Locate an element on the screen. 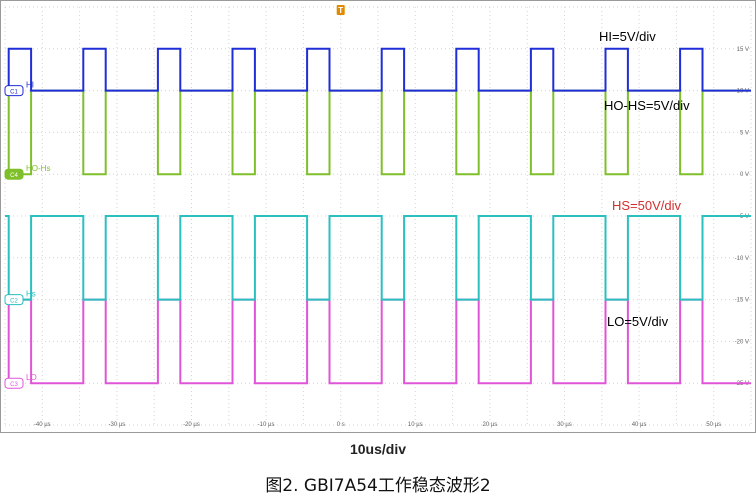  x-tick-label: 10 µs is located at coordinates (415, 425).